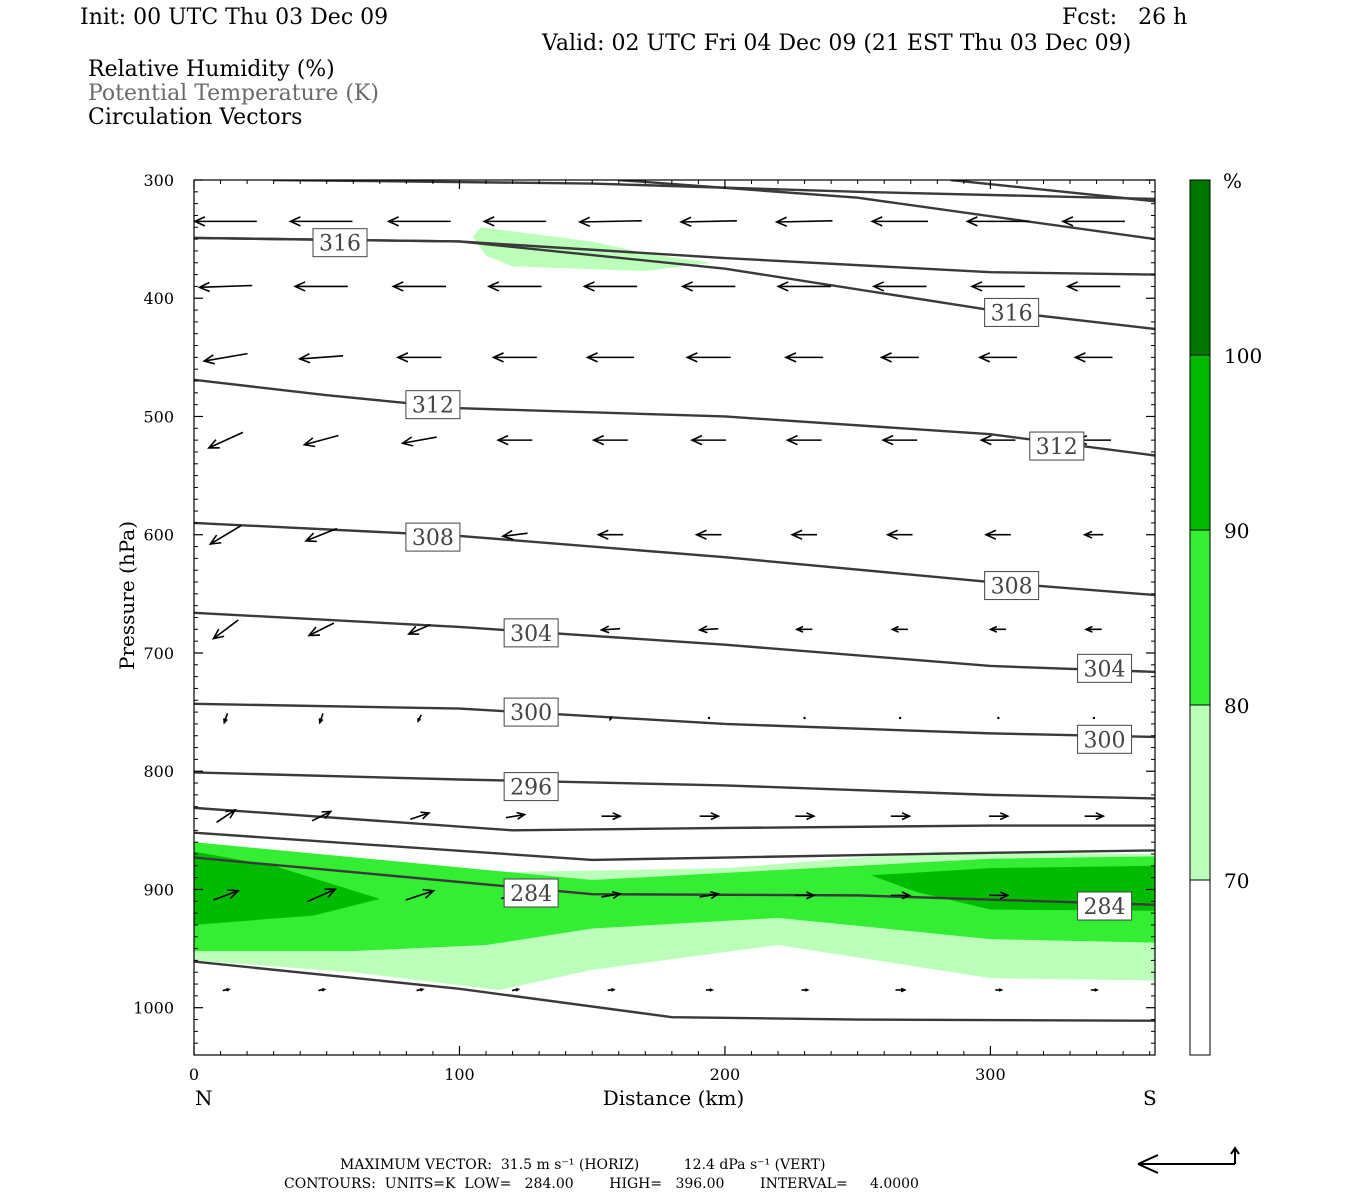 The height and width of the screenshot is (1200, 1350). Describe the element at coordinates (1012, 313) in the screenshot. I see `contour-label: 316` at that location.